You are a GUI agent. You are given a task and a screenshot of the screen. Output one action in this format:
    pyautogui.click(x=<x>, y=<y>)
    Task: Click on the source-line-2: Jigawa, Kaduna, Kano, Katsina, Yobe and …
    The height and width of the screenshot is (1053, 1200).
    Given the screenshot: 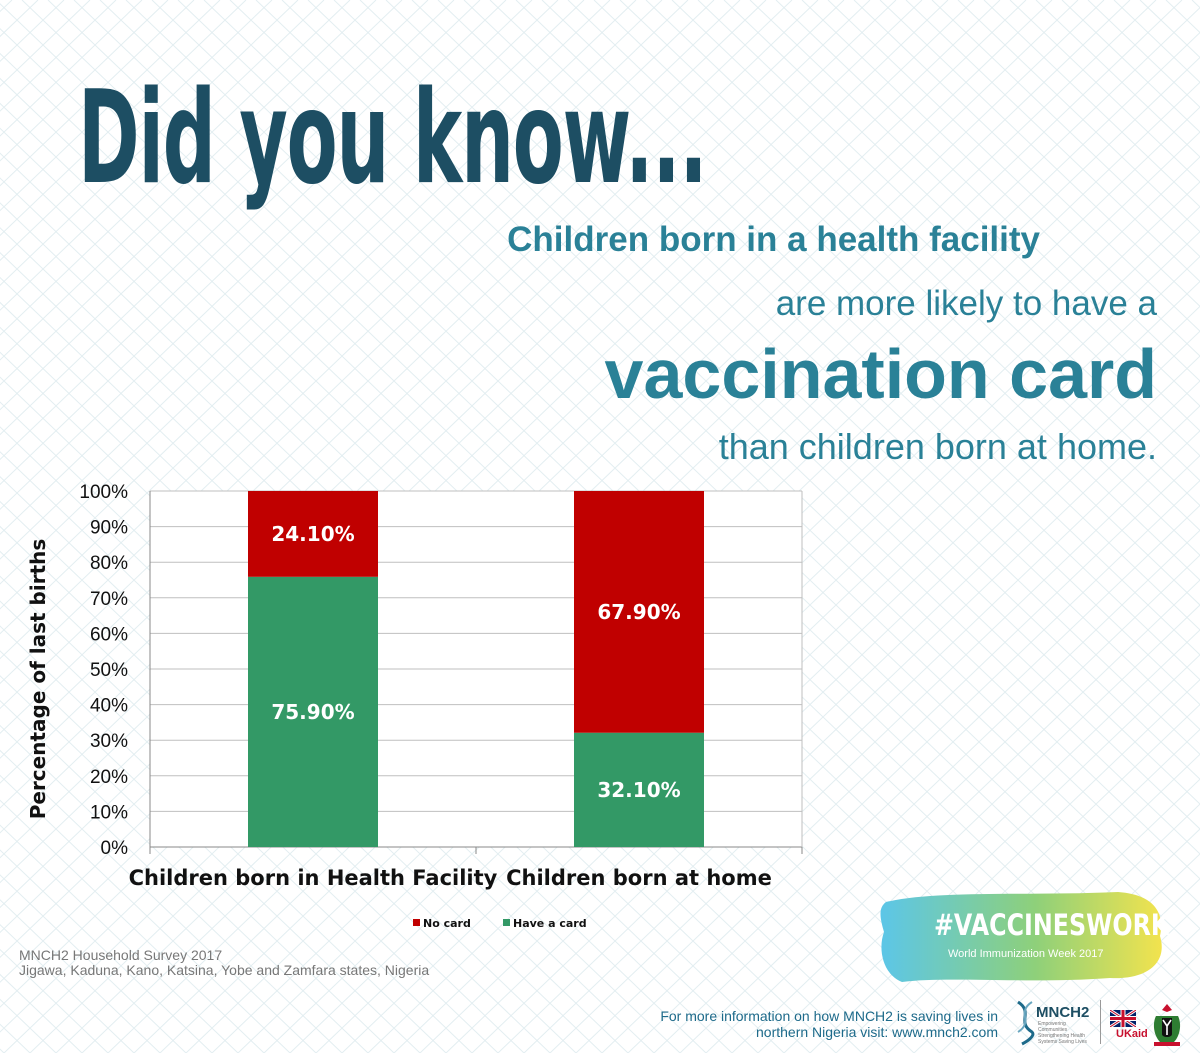 What is the action you would take?
    pyautogui.click(x=224, y=970)
    